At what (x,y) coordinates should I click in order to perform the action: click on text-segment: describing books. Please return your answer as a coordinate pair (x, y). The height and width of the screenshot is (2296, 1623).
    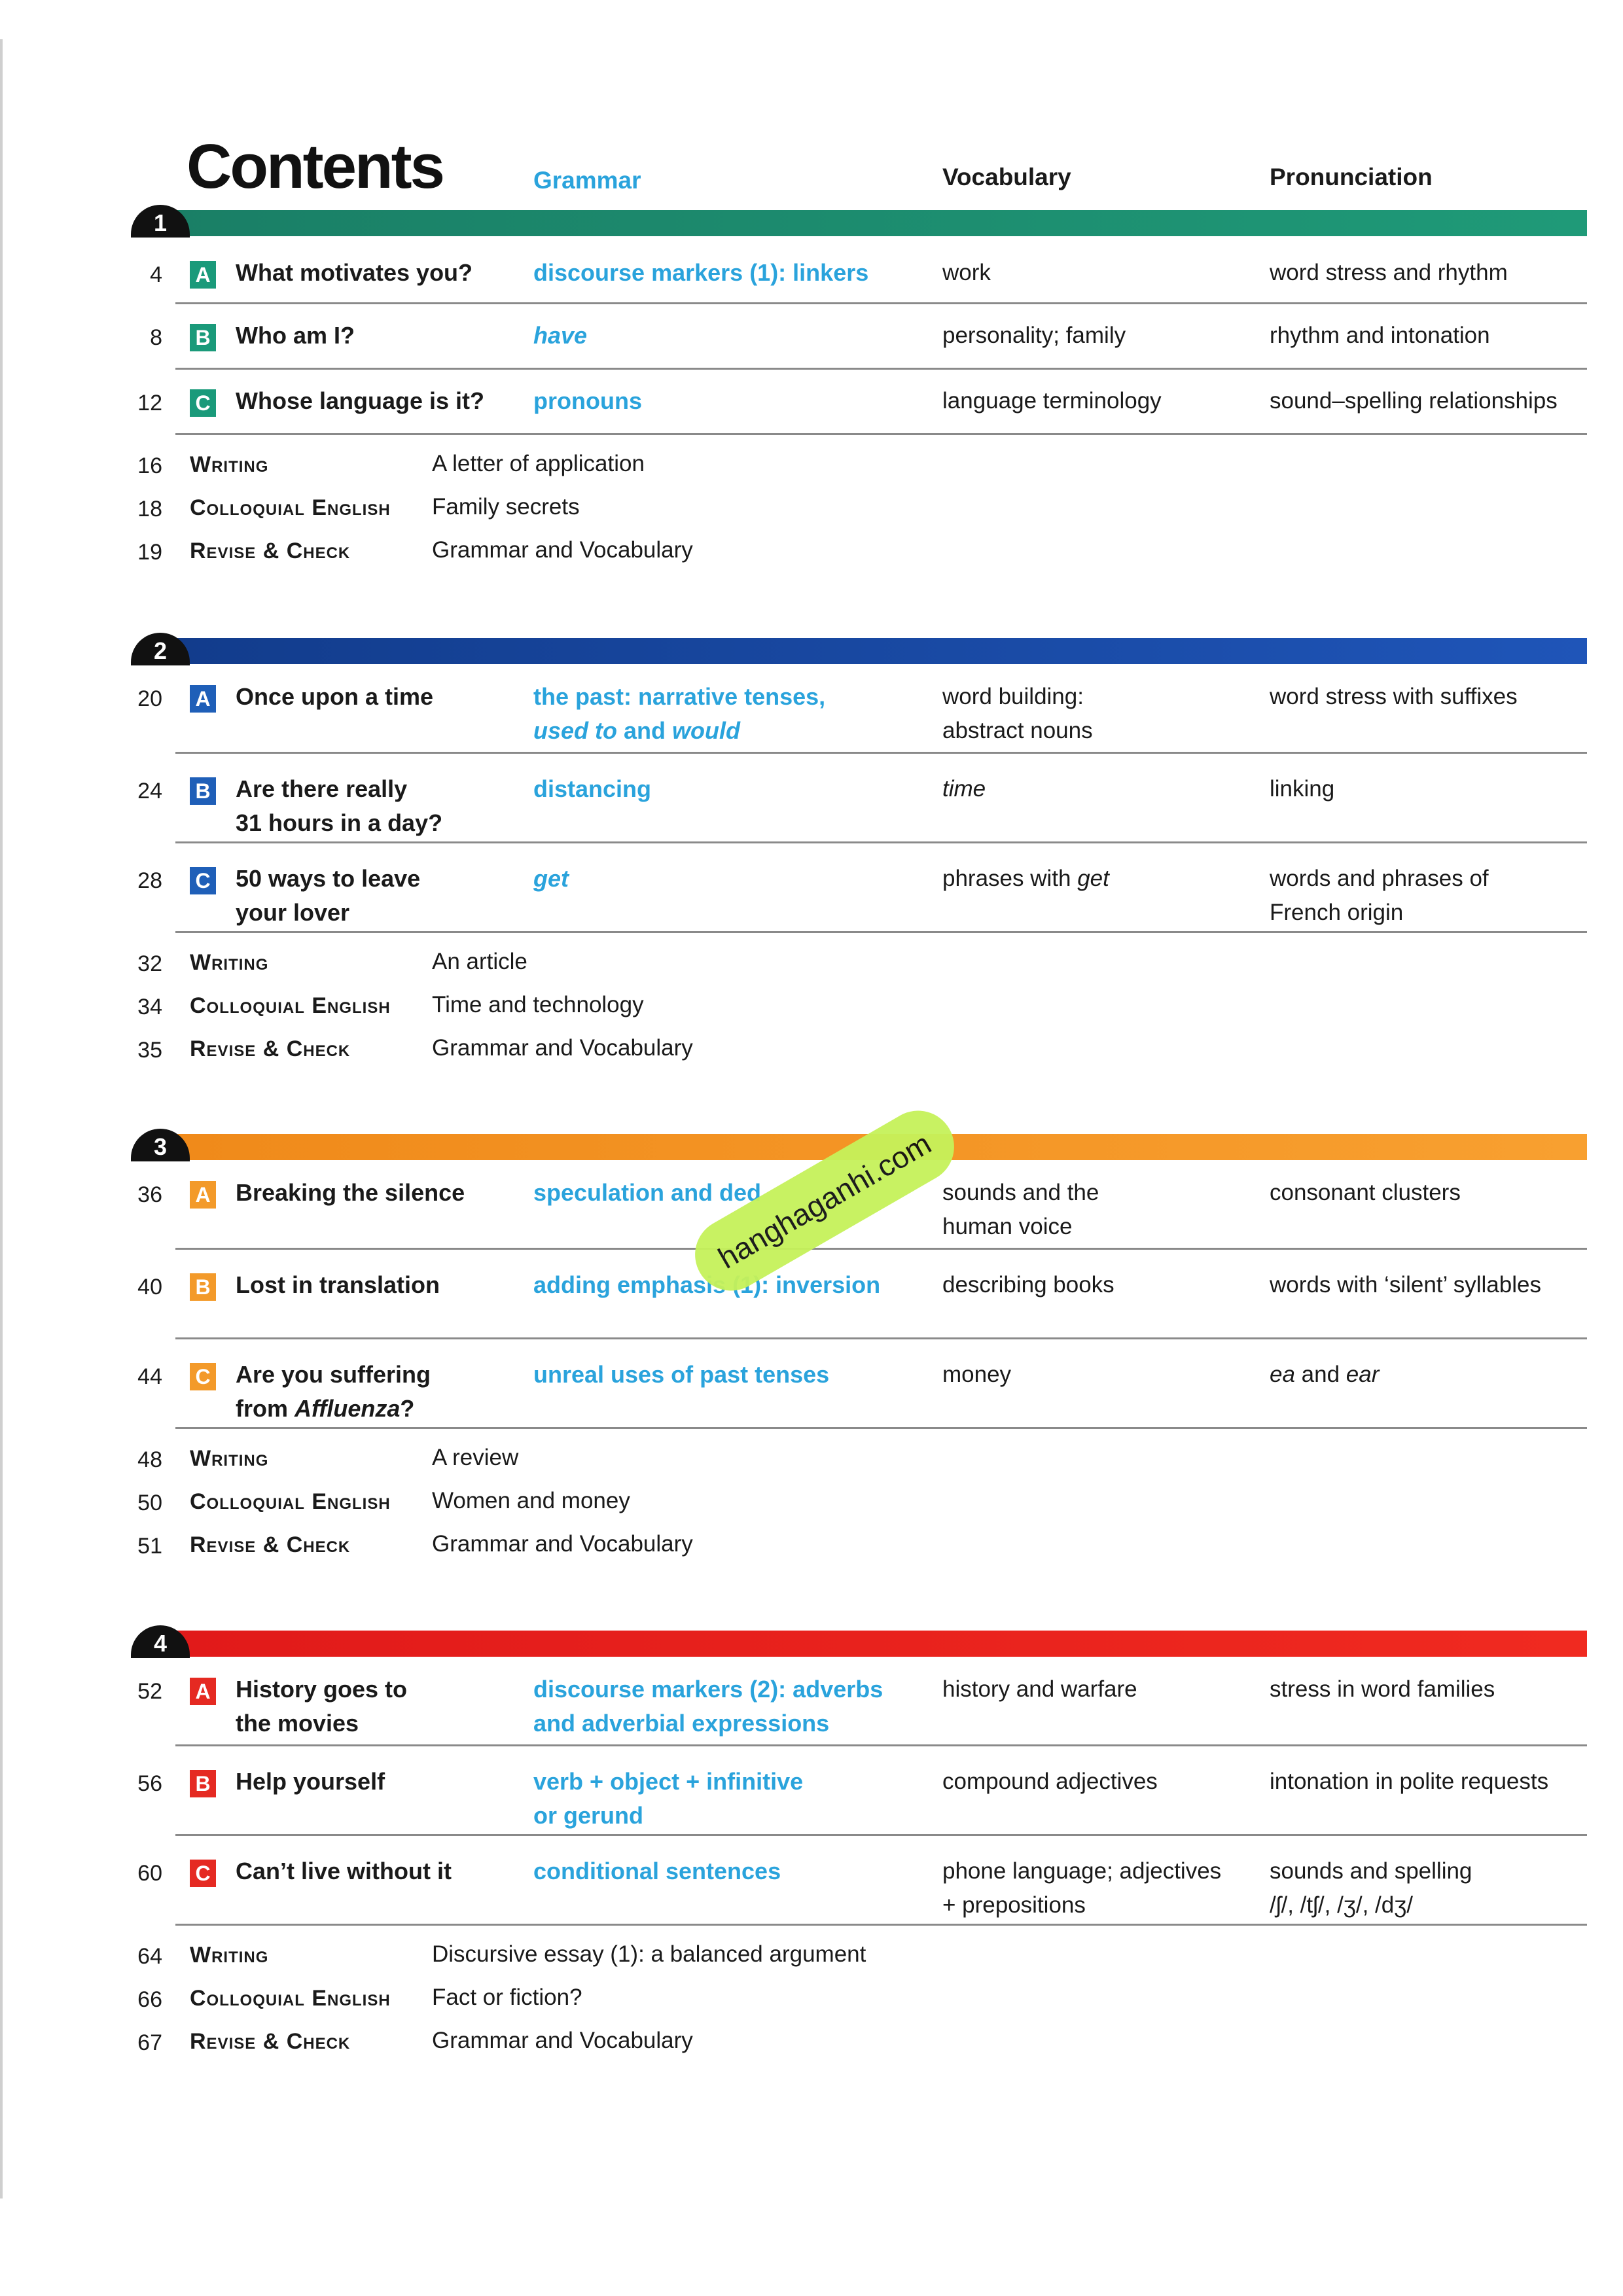
    Looking at the image, I should click on (1028, 1285).